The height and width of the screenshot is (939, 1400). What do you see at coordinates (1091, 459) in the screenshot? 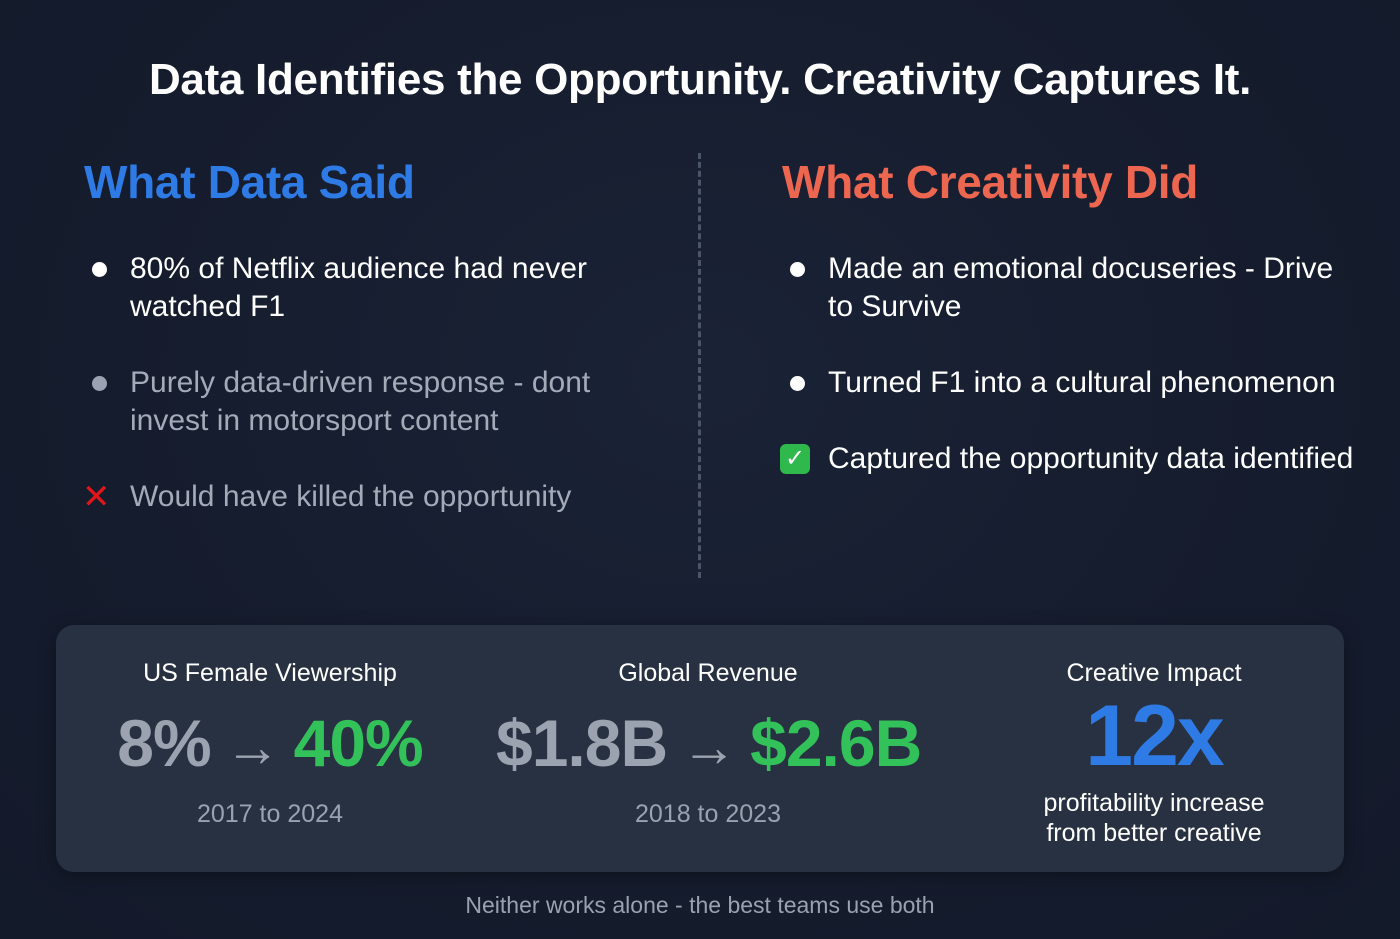
I see `list-item-text: Captured the opportunity data identified` at bounding box center [1091, 459].